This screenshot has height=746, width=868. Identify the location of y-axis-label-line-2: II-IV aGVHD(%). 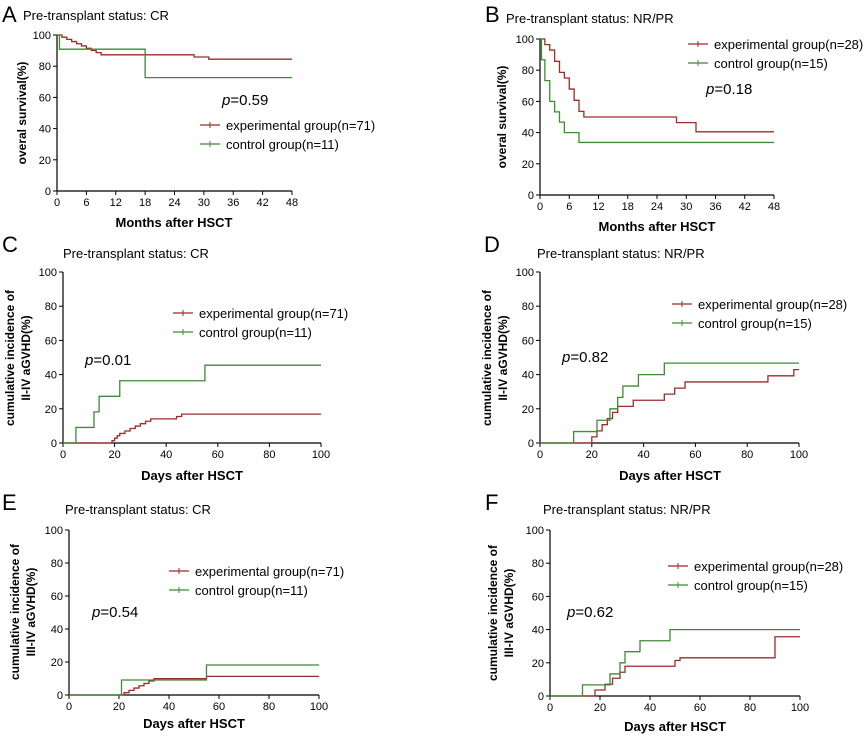
(503, 357).